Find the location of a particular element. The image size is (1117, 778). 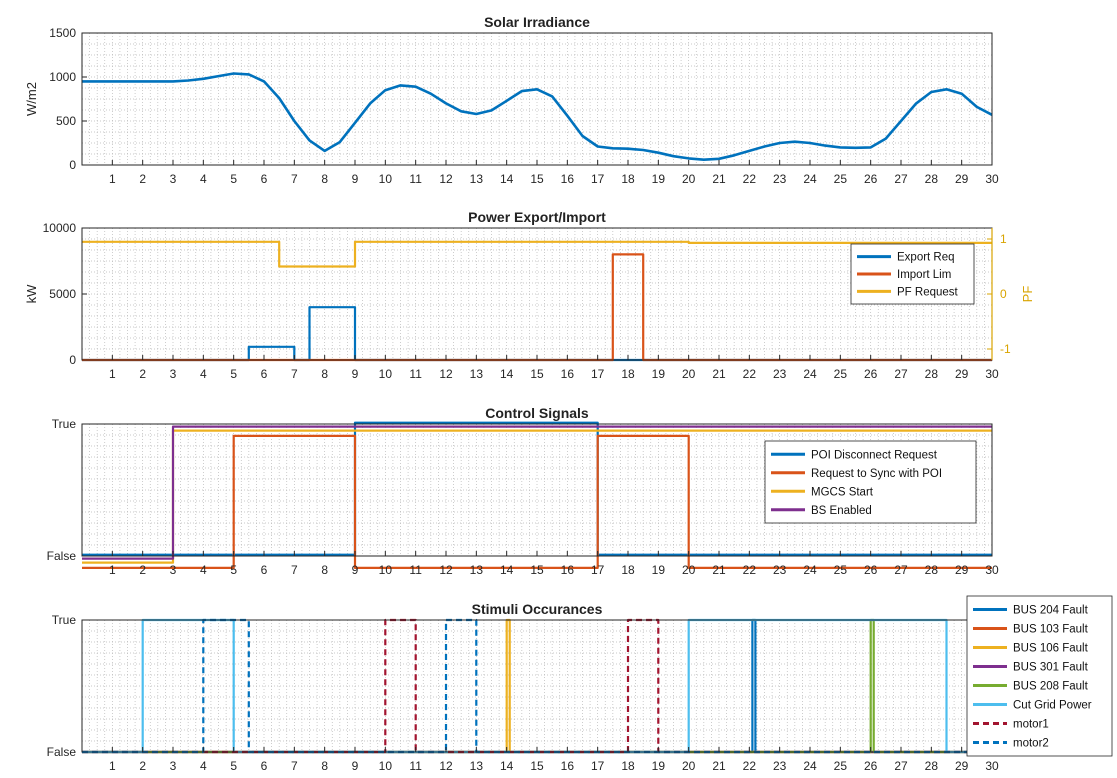

legend-entry: Request to Sync with POI is located at coordinates (876, 474).